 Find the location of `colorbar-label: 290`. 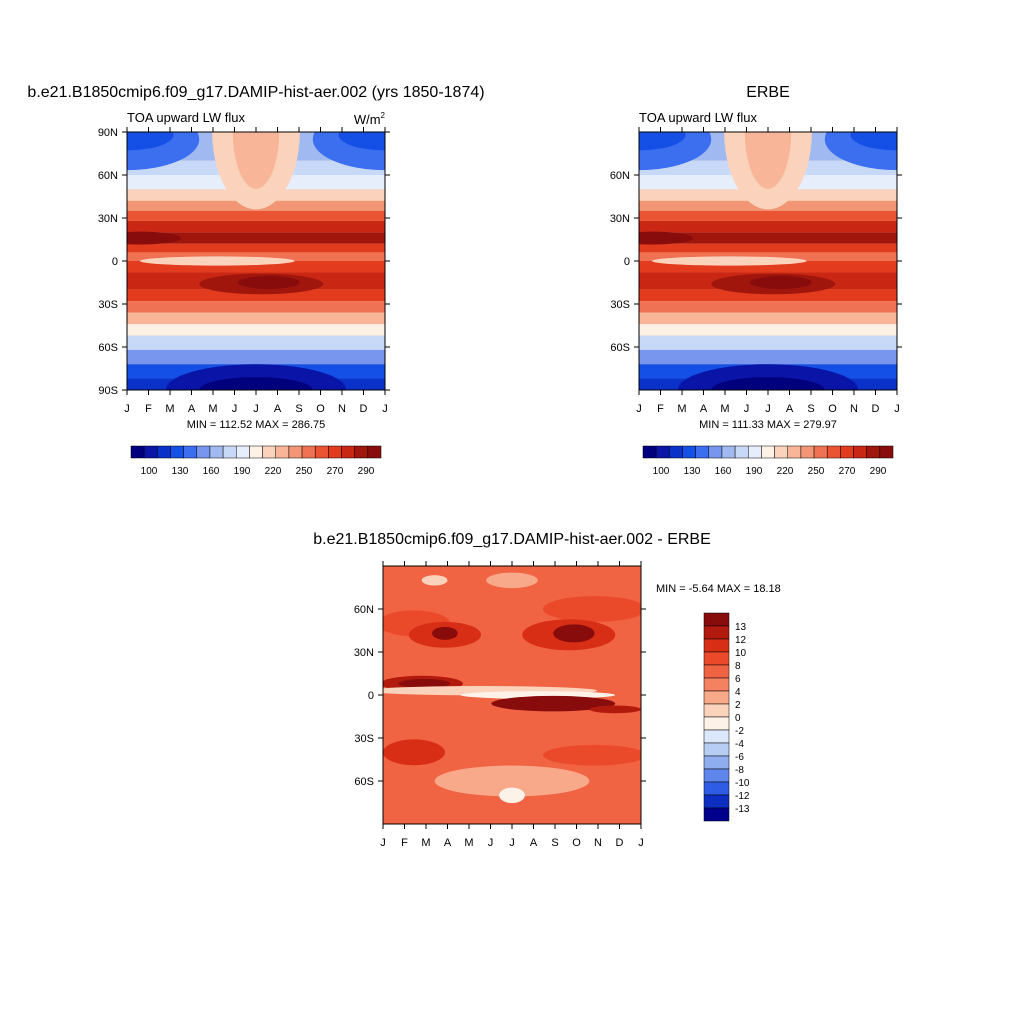

colorbar-label: 290 is located at coordinates (878, 471).